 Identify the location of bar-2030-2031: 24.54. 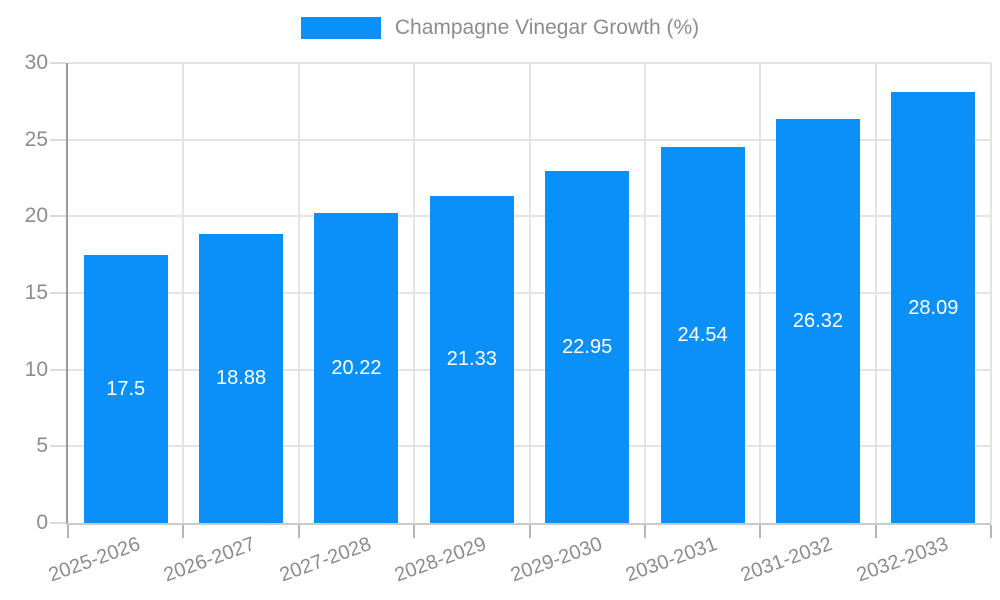
(702, 334).